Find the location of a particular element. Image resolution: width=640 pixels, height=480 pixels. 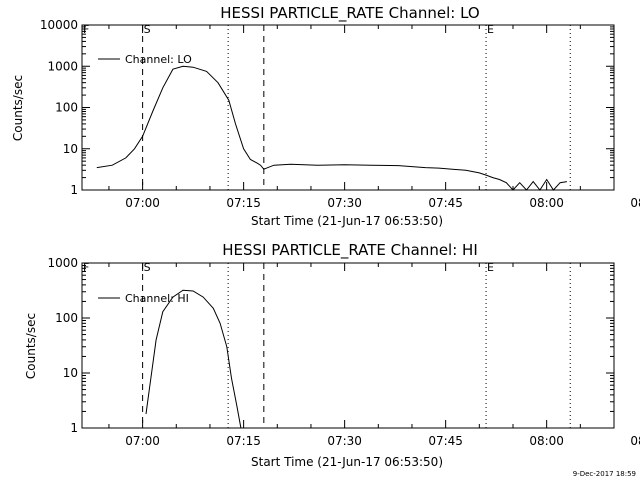

y-axis-label-hi: Counts/sec is located at coordinates (31, 346).